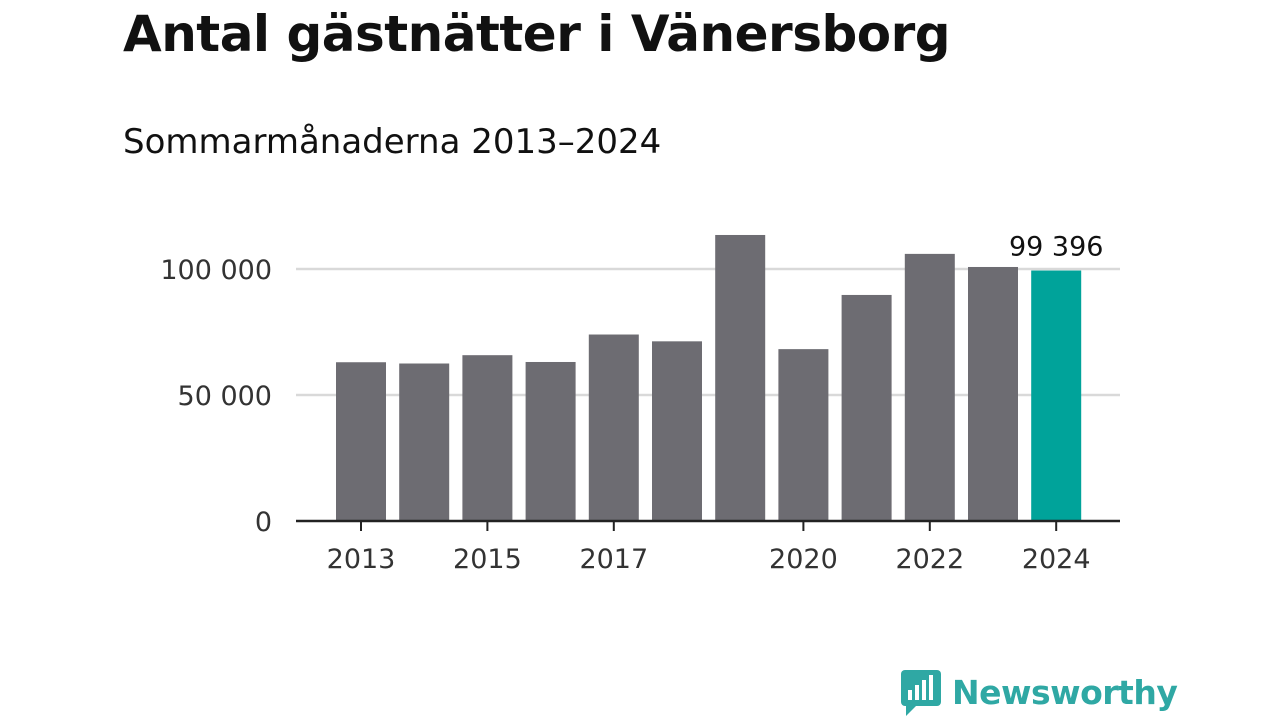 The width and height of the screenshot is (1280, 720). What do you see at coordinates (487, 559) in the screenshot?
I see `x-tick-label: 2015` at bounding box center [487, 559].